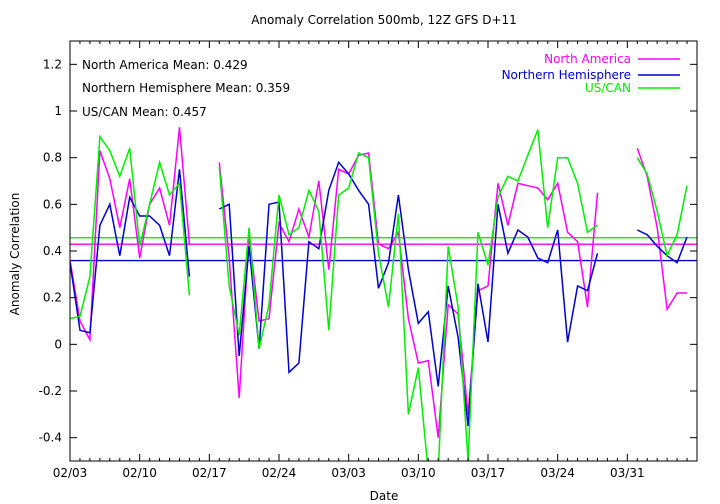  Describe the element at coordinates (144, 112) in the screenshot. I see `mean-annotation: US/CAN Mean: 0.457` at that location.